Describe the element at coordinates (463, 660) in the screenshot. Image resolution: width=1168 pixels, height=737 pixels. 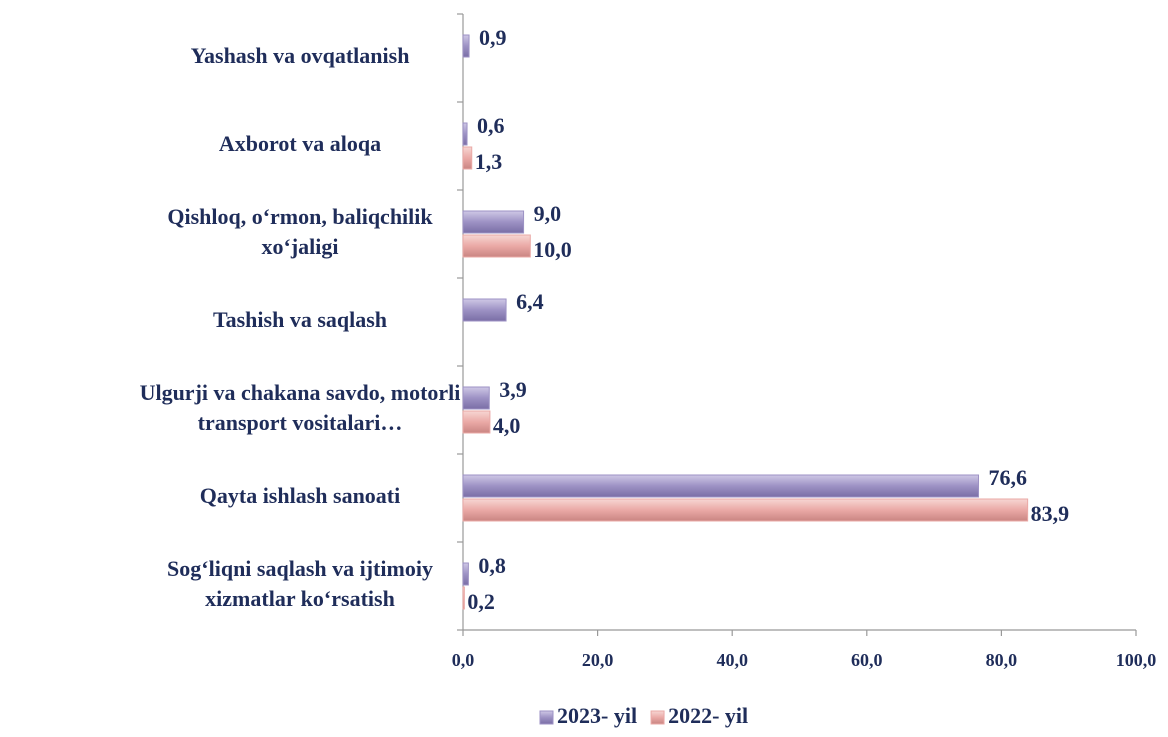
I see `x-tick-label: 0,0` at that location.